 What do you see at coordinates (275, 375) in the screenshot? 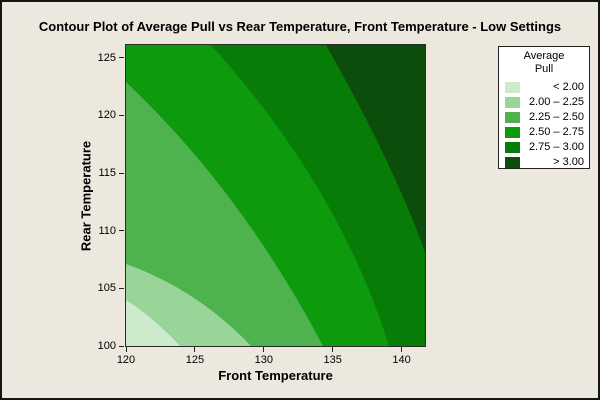
I see `x-axis-label: Front Temperature` at bounding box center [275, 375].